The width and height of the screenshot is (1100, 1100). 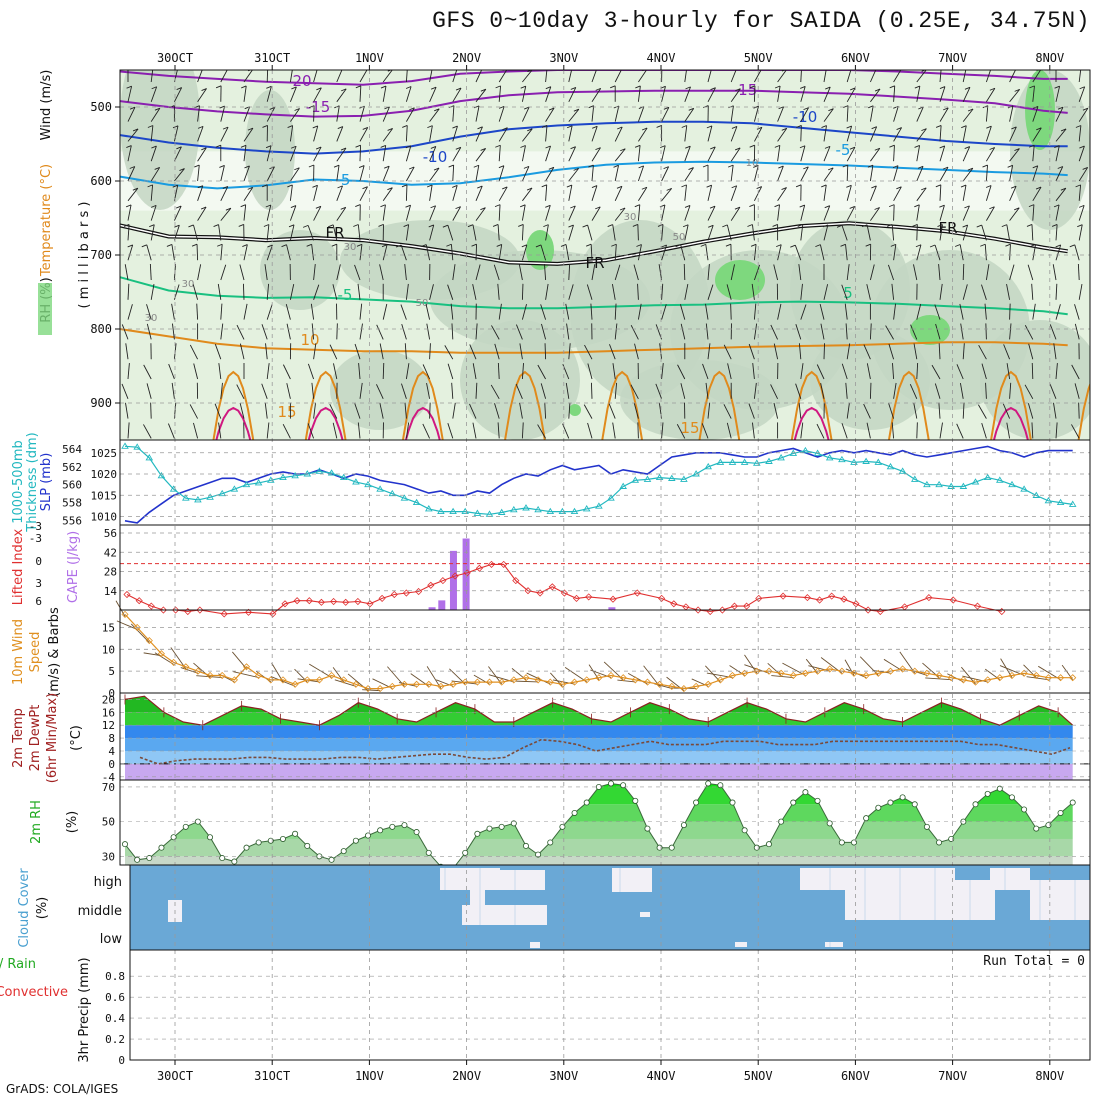 What do you see at coordinates (952, 58) in the screenshot?
I see `date-label-top: 7NOV` at bounding box center [952, 58].